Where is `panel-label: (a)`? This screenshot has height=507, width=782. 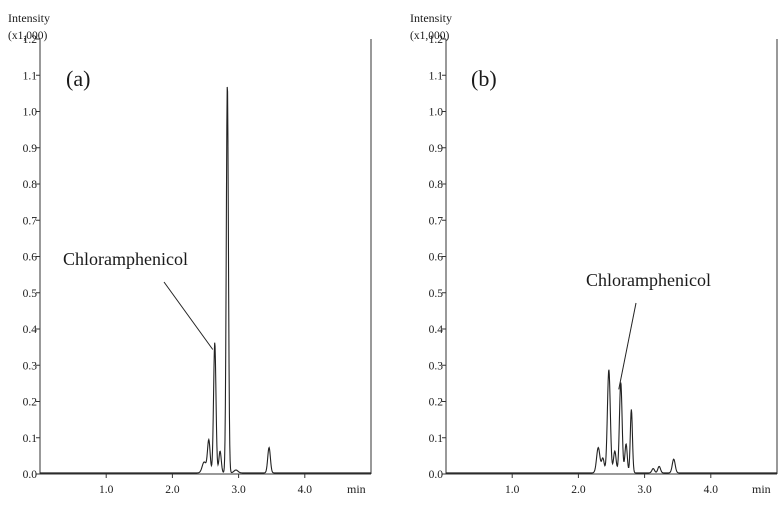
panel-label: (a) is located at coordinates (78, 78).